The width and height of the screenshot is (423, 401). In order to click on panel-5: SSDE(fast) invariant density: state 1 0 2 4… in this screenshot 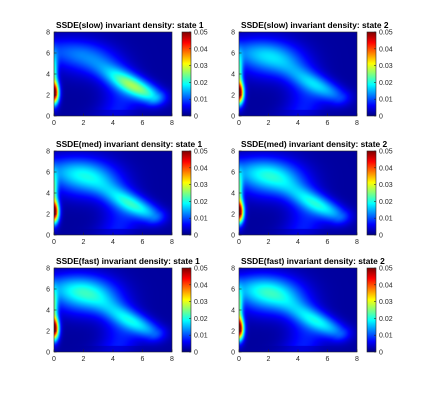, I will do `click(127, 309)`.